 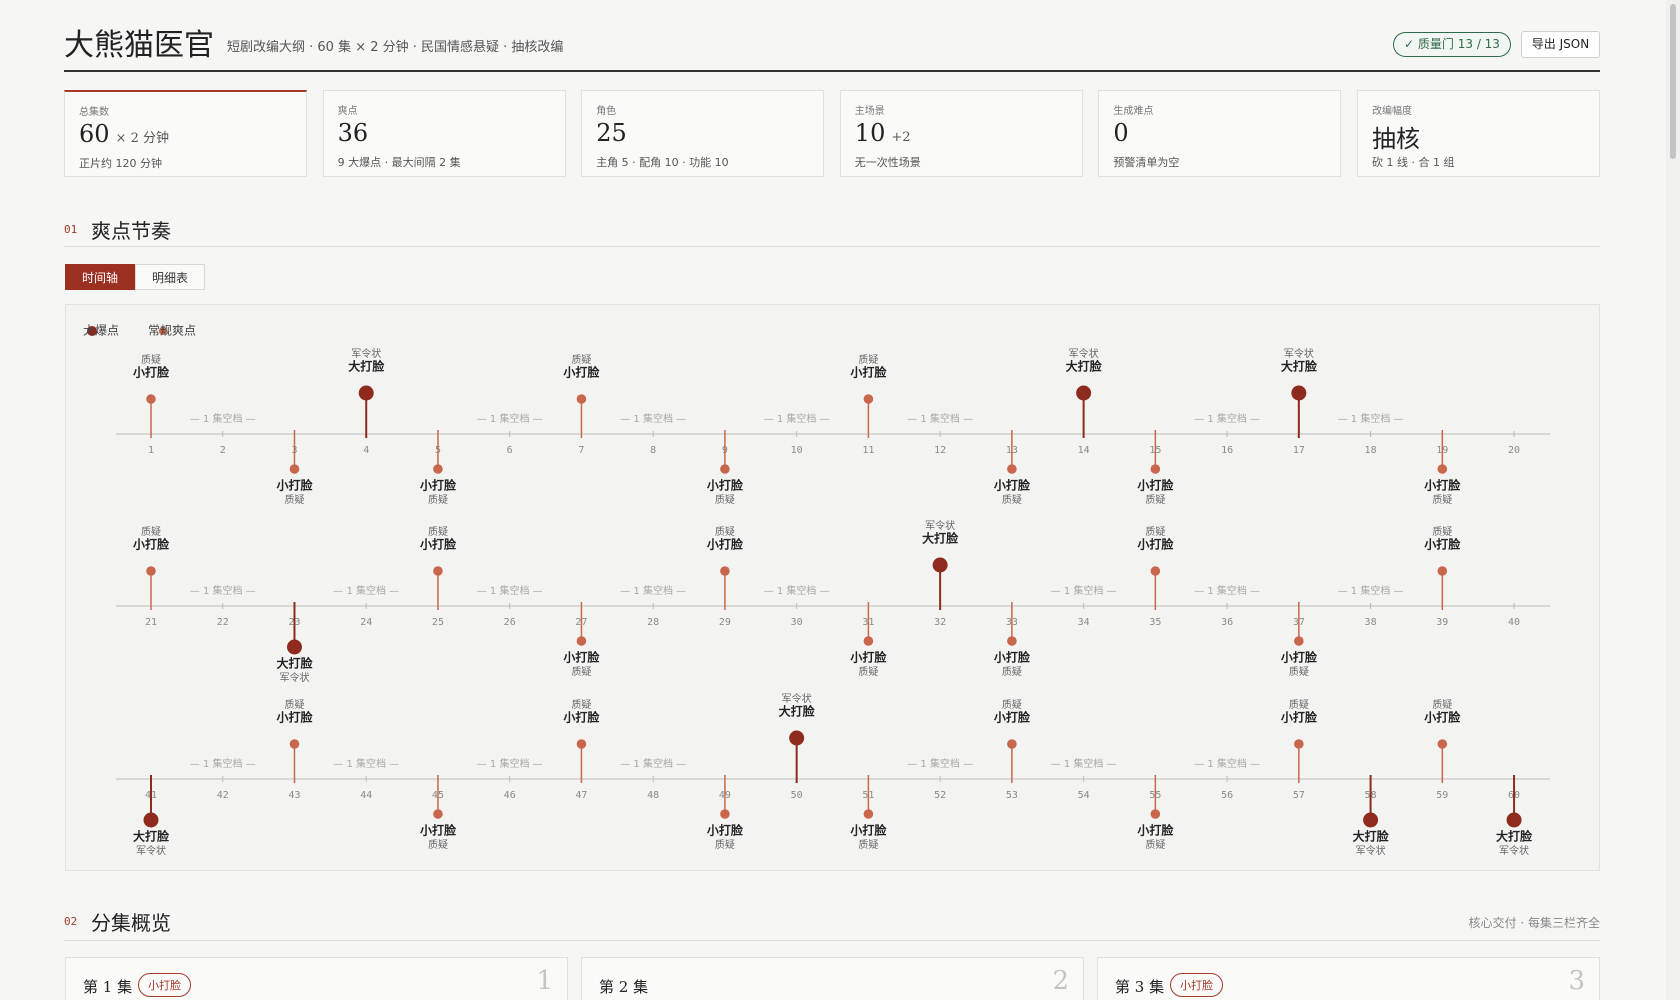 I want to click on tab-timeline: 时间轴, so click(x=100, y=277).